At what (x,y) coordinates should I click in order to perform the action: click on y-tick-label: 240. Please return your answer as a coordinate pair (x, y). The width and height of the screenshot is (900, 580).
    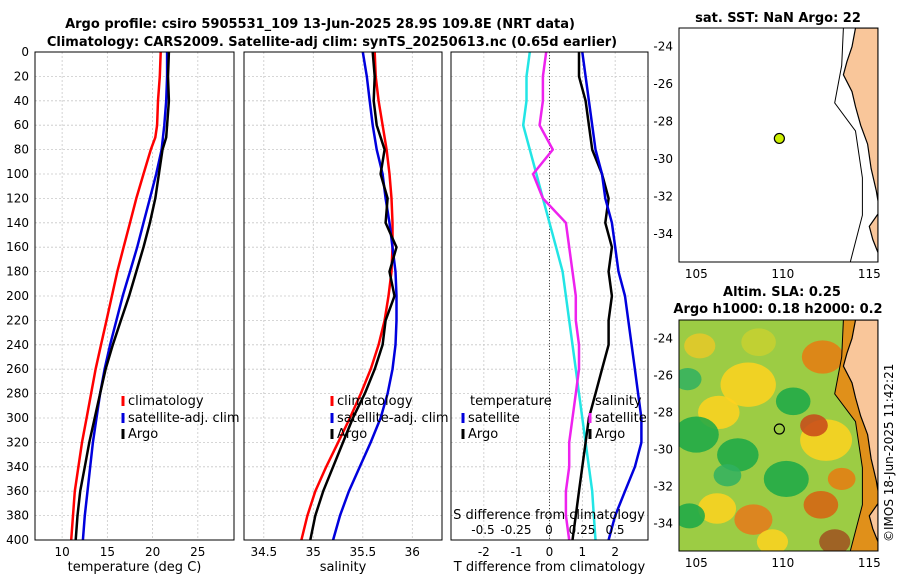
    Looking at the image, I should click on (17, 345).